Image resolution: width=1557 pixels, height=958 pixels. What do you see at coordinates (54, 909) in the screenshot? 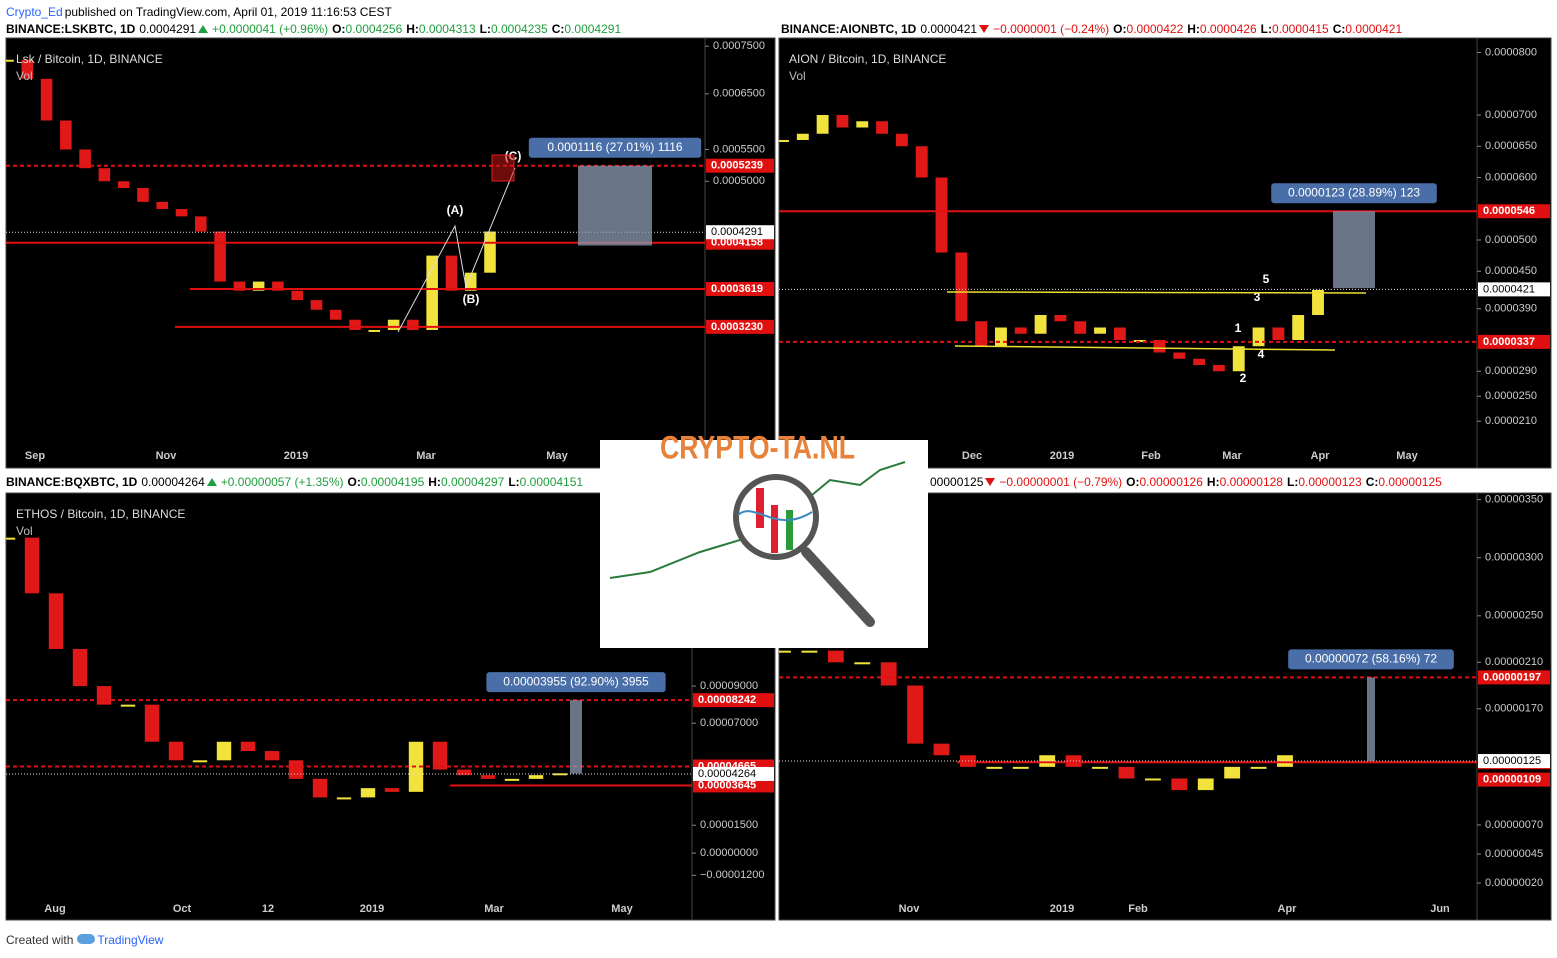
I see `x-tick-label: Aug` at bounding box center [54, 909].